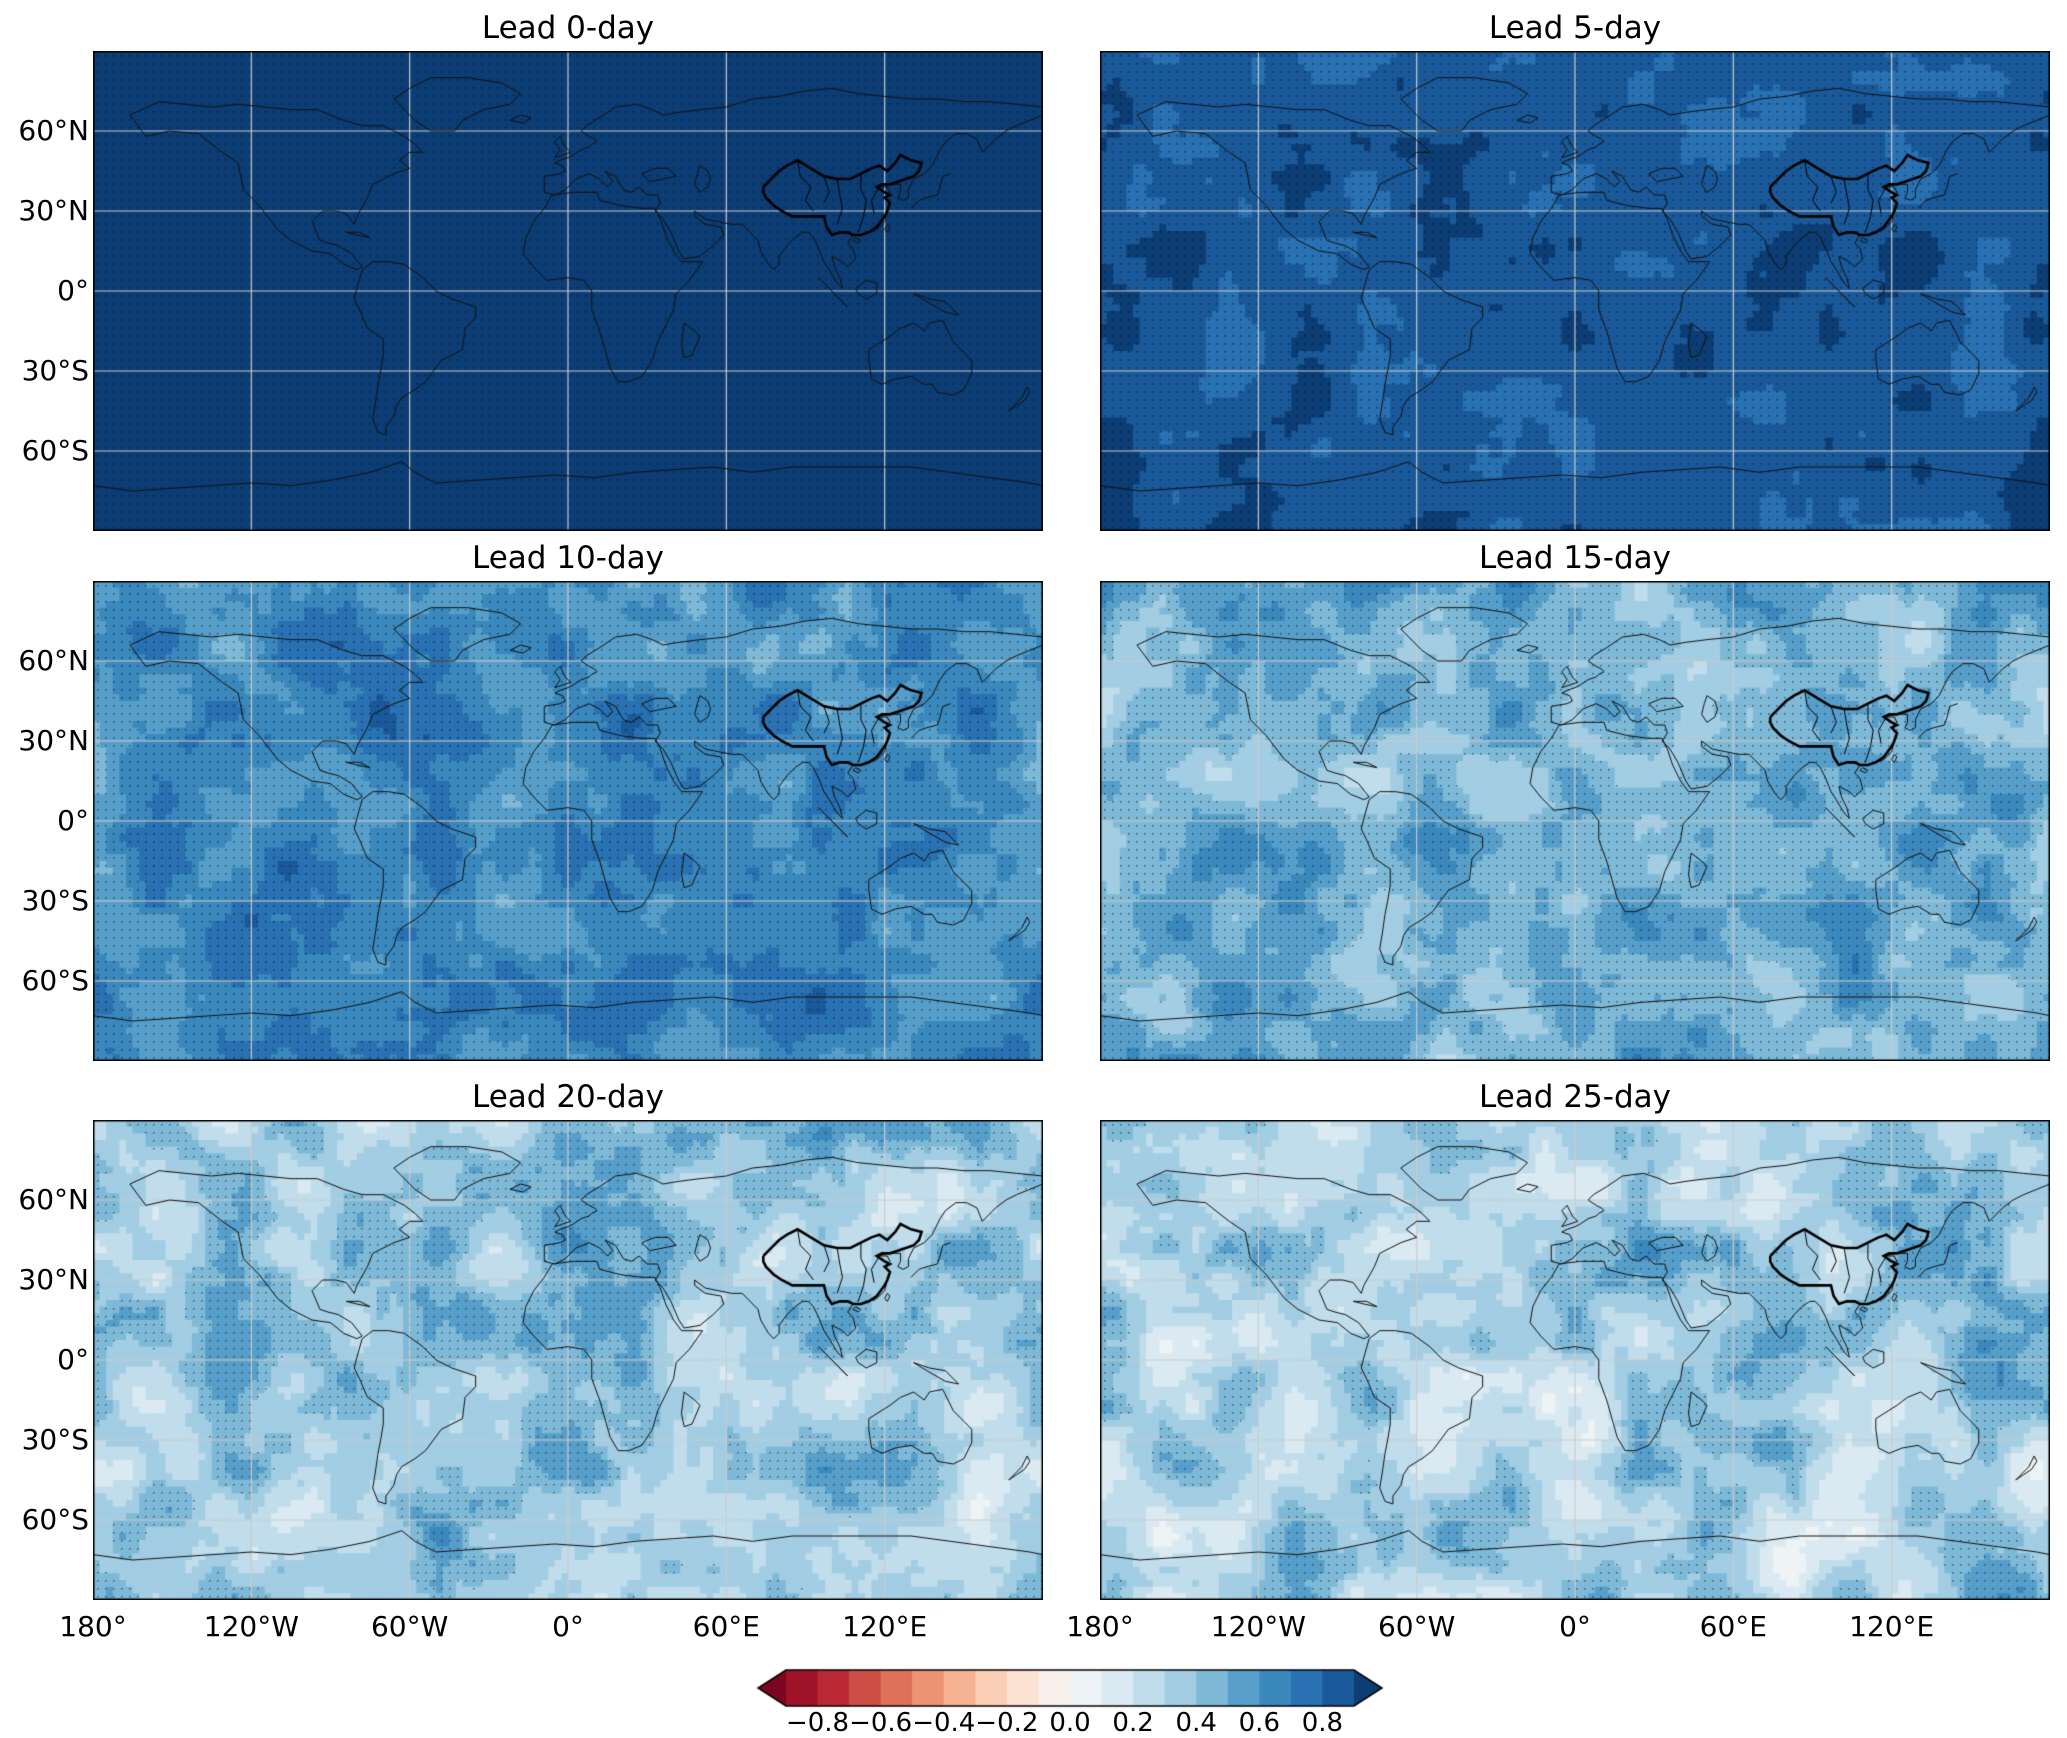 The width and height of the screenshot is (2067, 1738). Describe the element at coordinates (1007, 1723) in the screenshot. I see `colorbar-tick-label: −0.2` at that location.